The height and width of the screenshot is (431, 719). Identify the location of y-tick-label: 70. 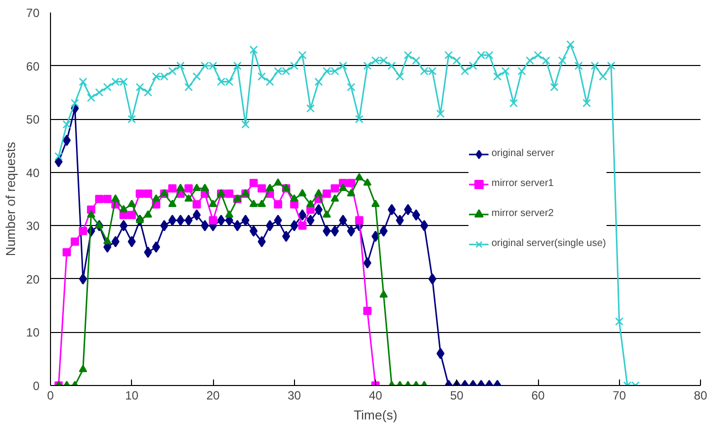
(33, 13).